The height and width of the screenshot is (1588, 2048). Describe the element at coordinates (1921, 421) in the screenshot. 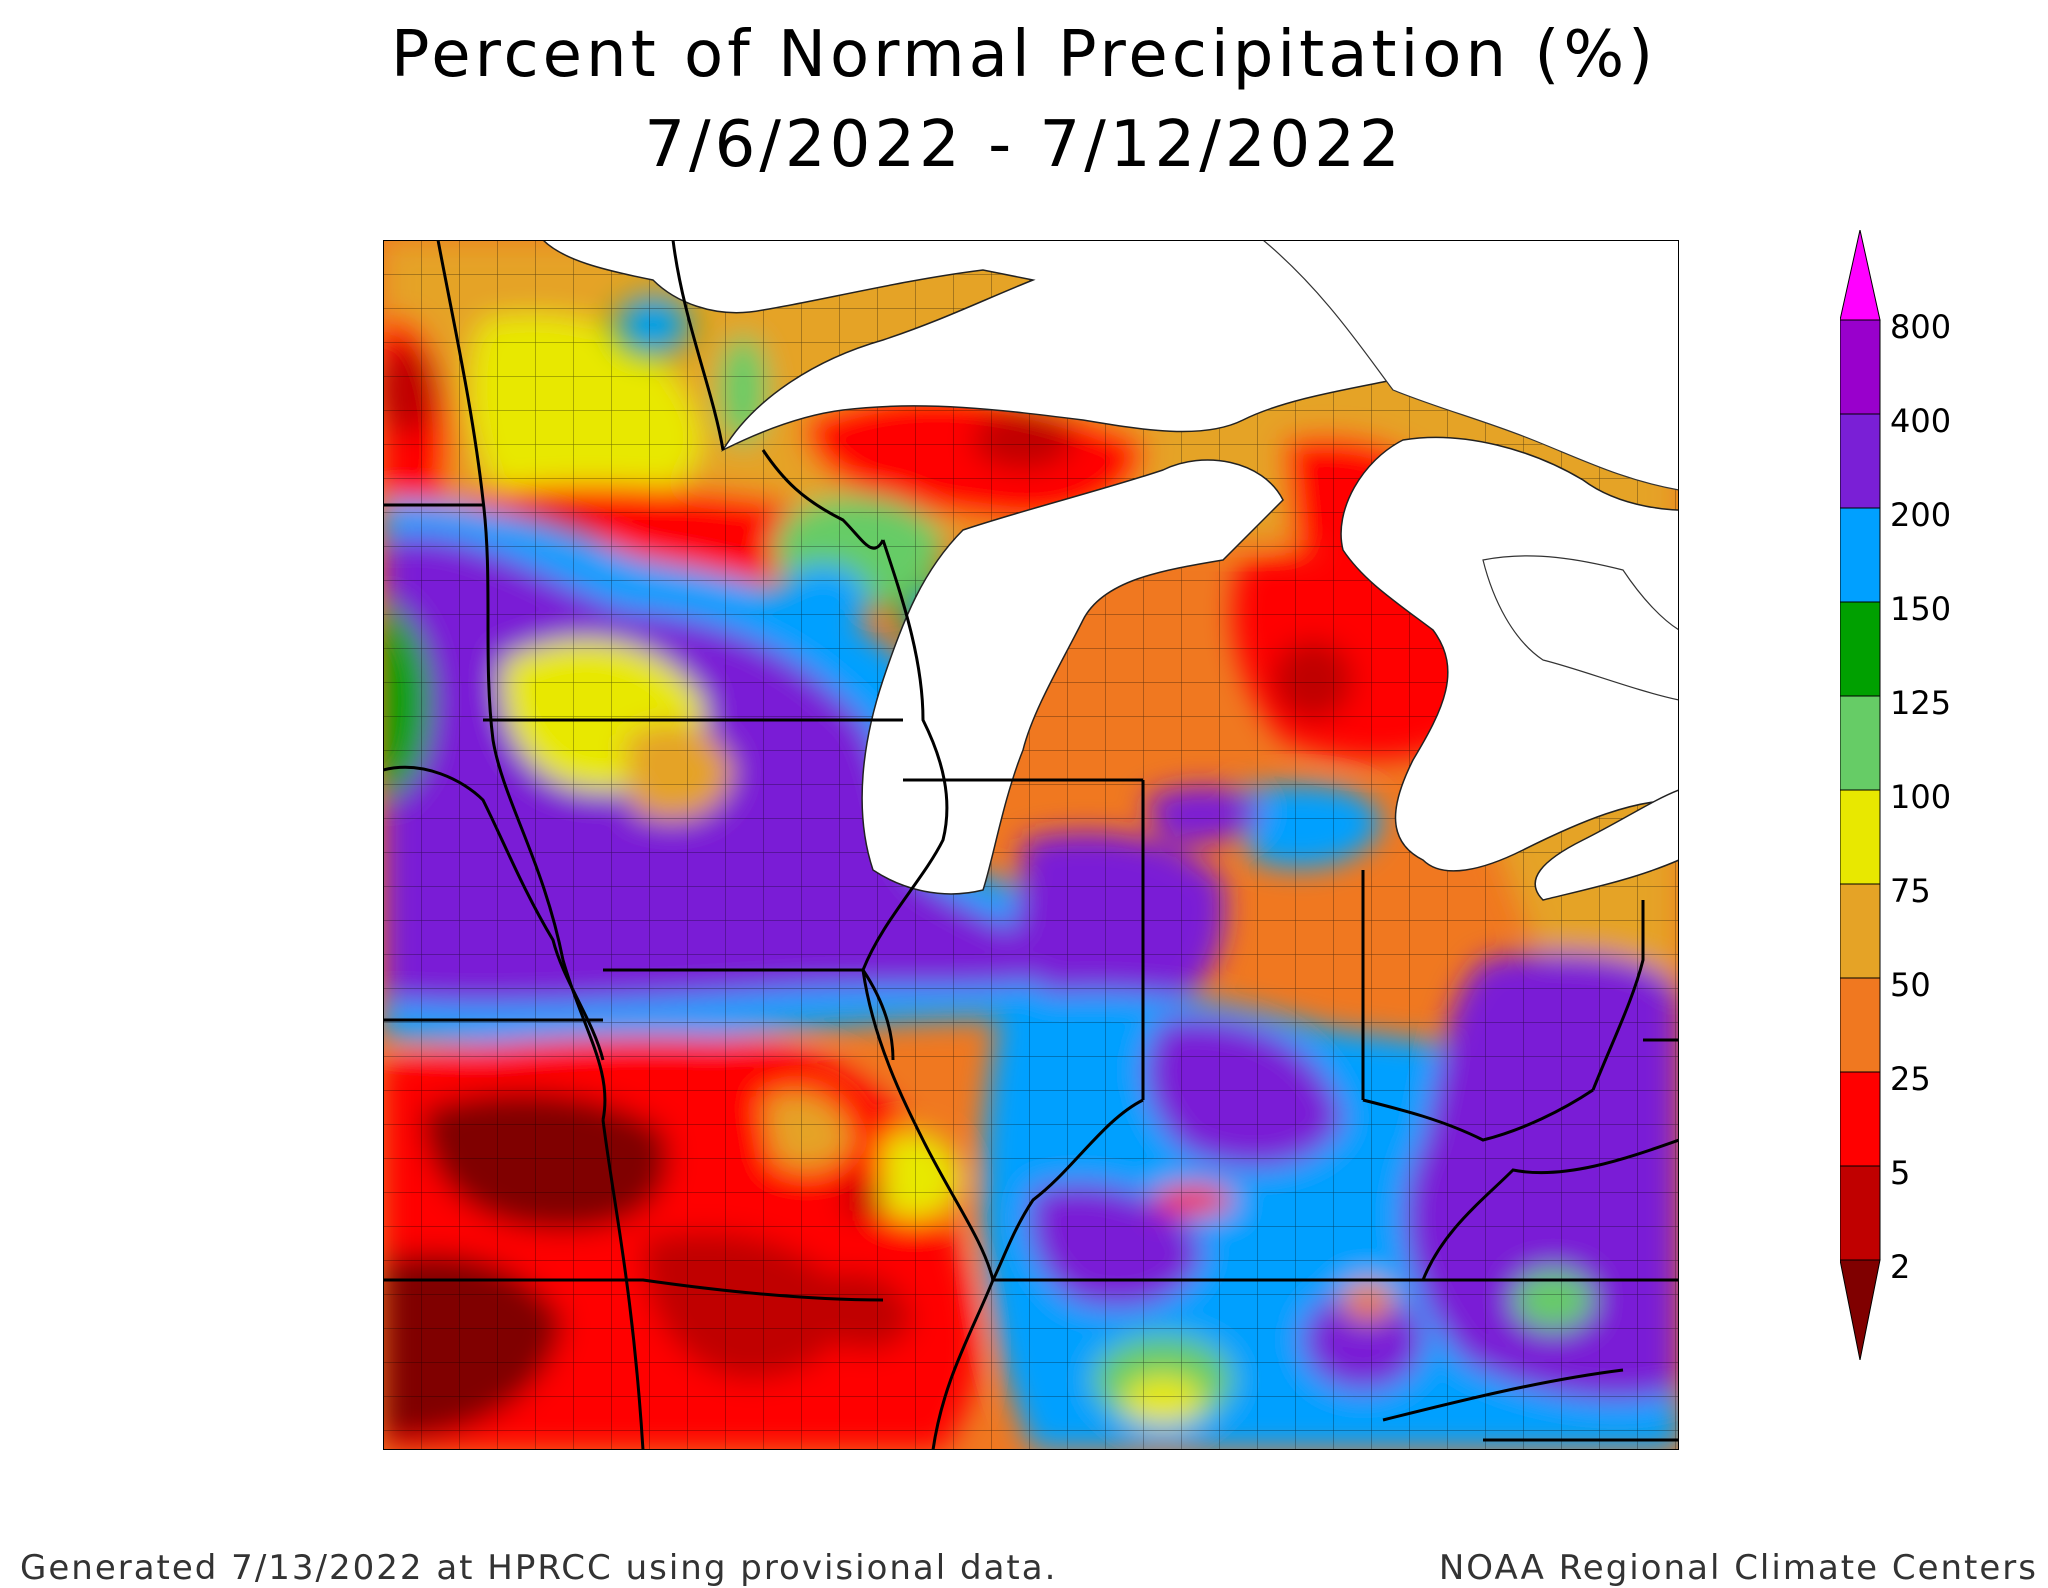

I see `legend-label-400: 400` at that location.